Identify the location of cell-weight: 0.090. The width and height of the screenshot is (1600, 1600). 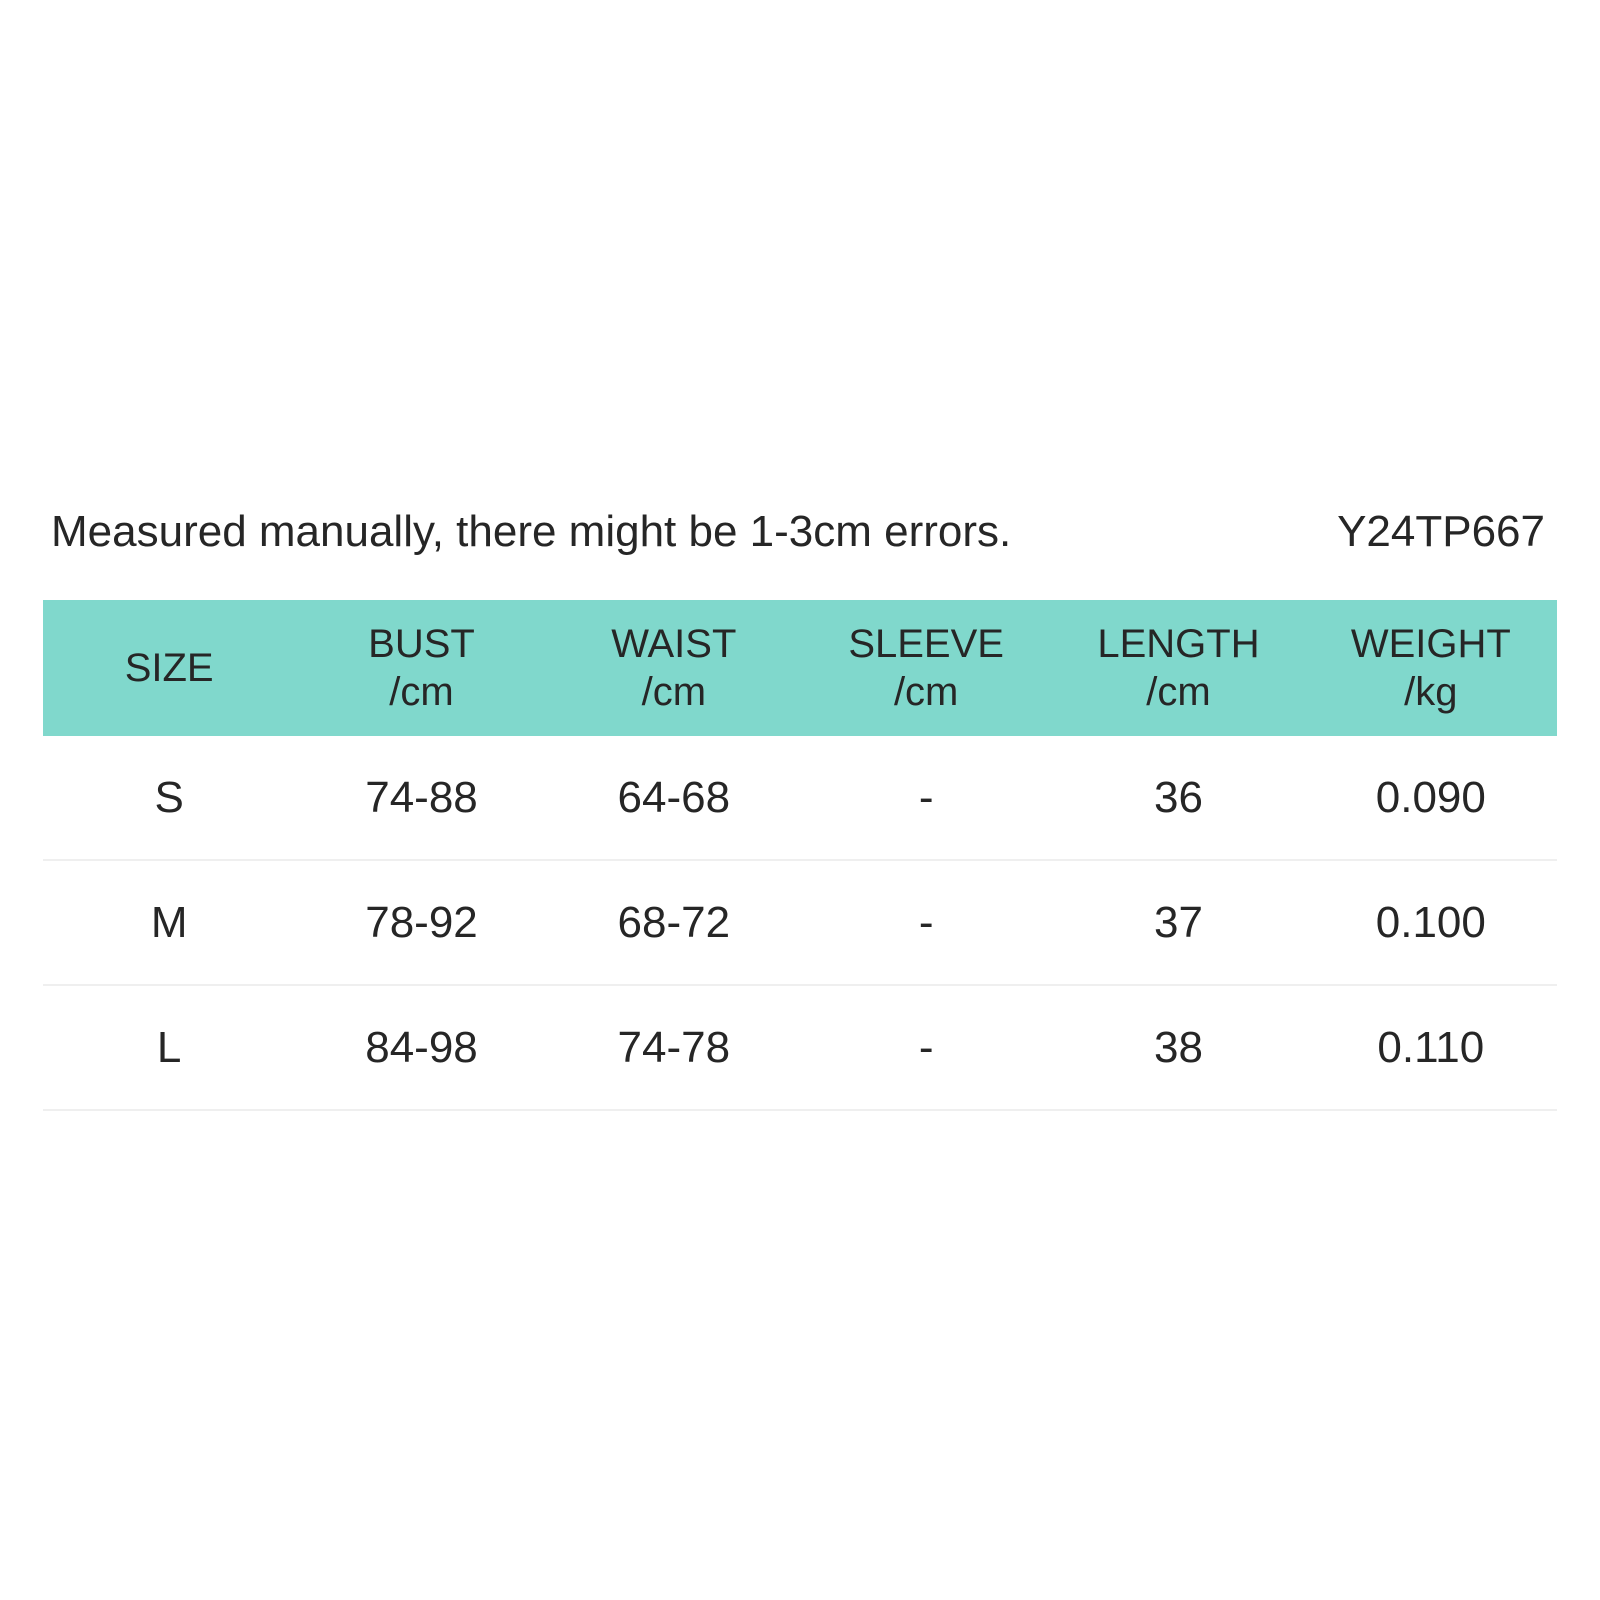
(1430, 797).